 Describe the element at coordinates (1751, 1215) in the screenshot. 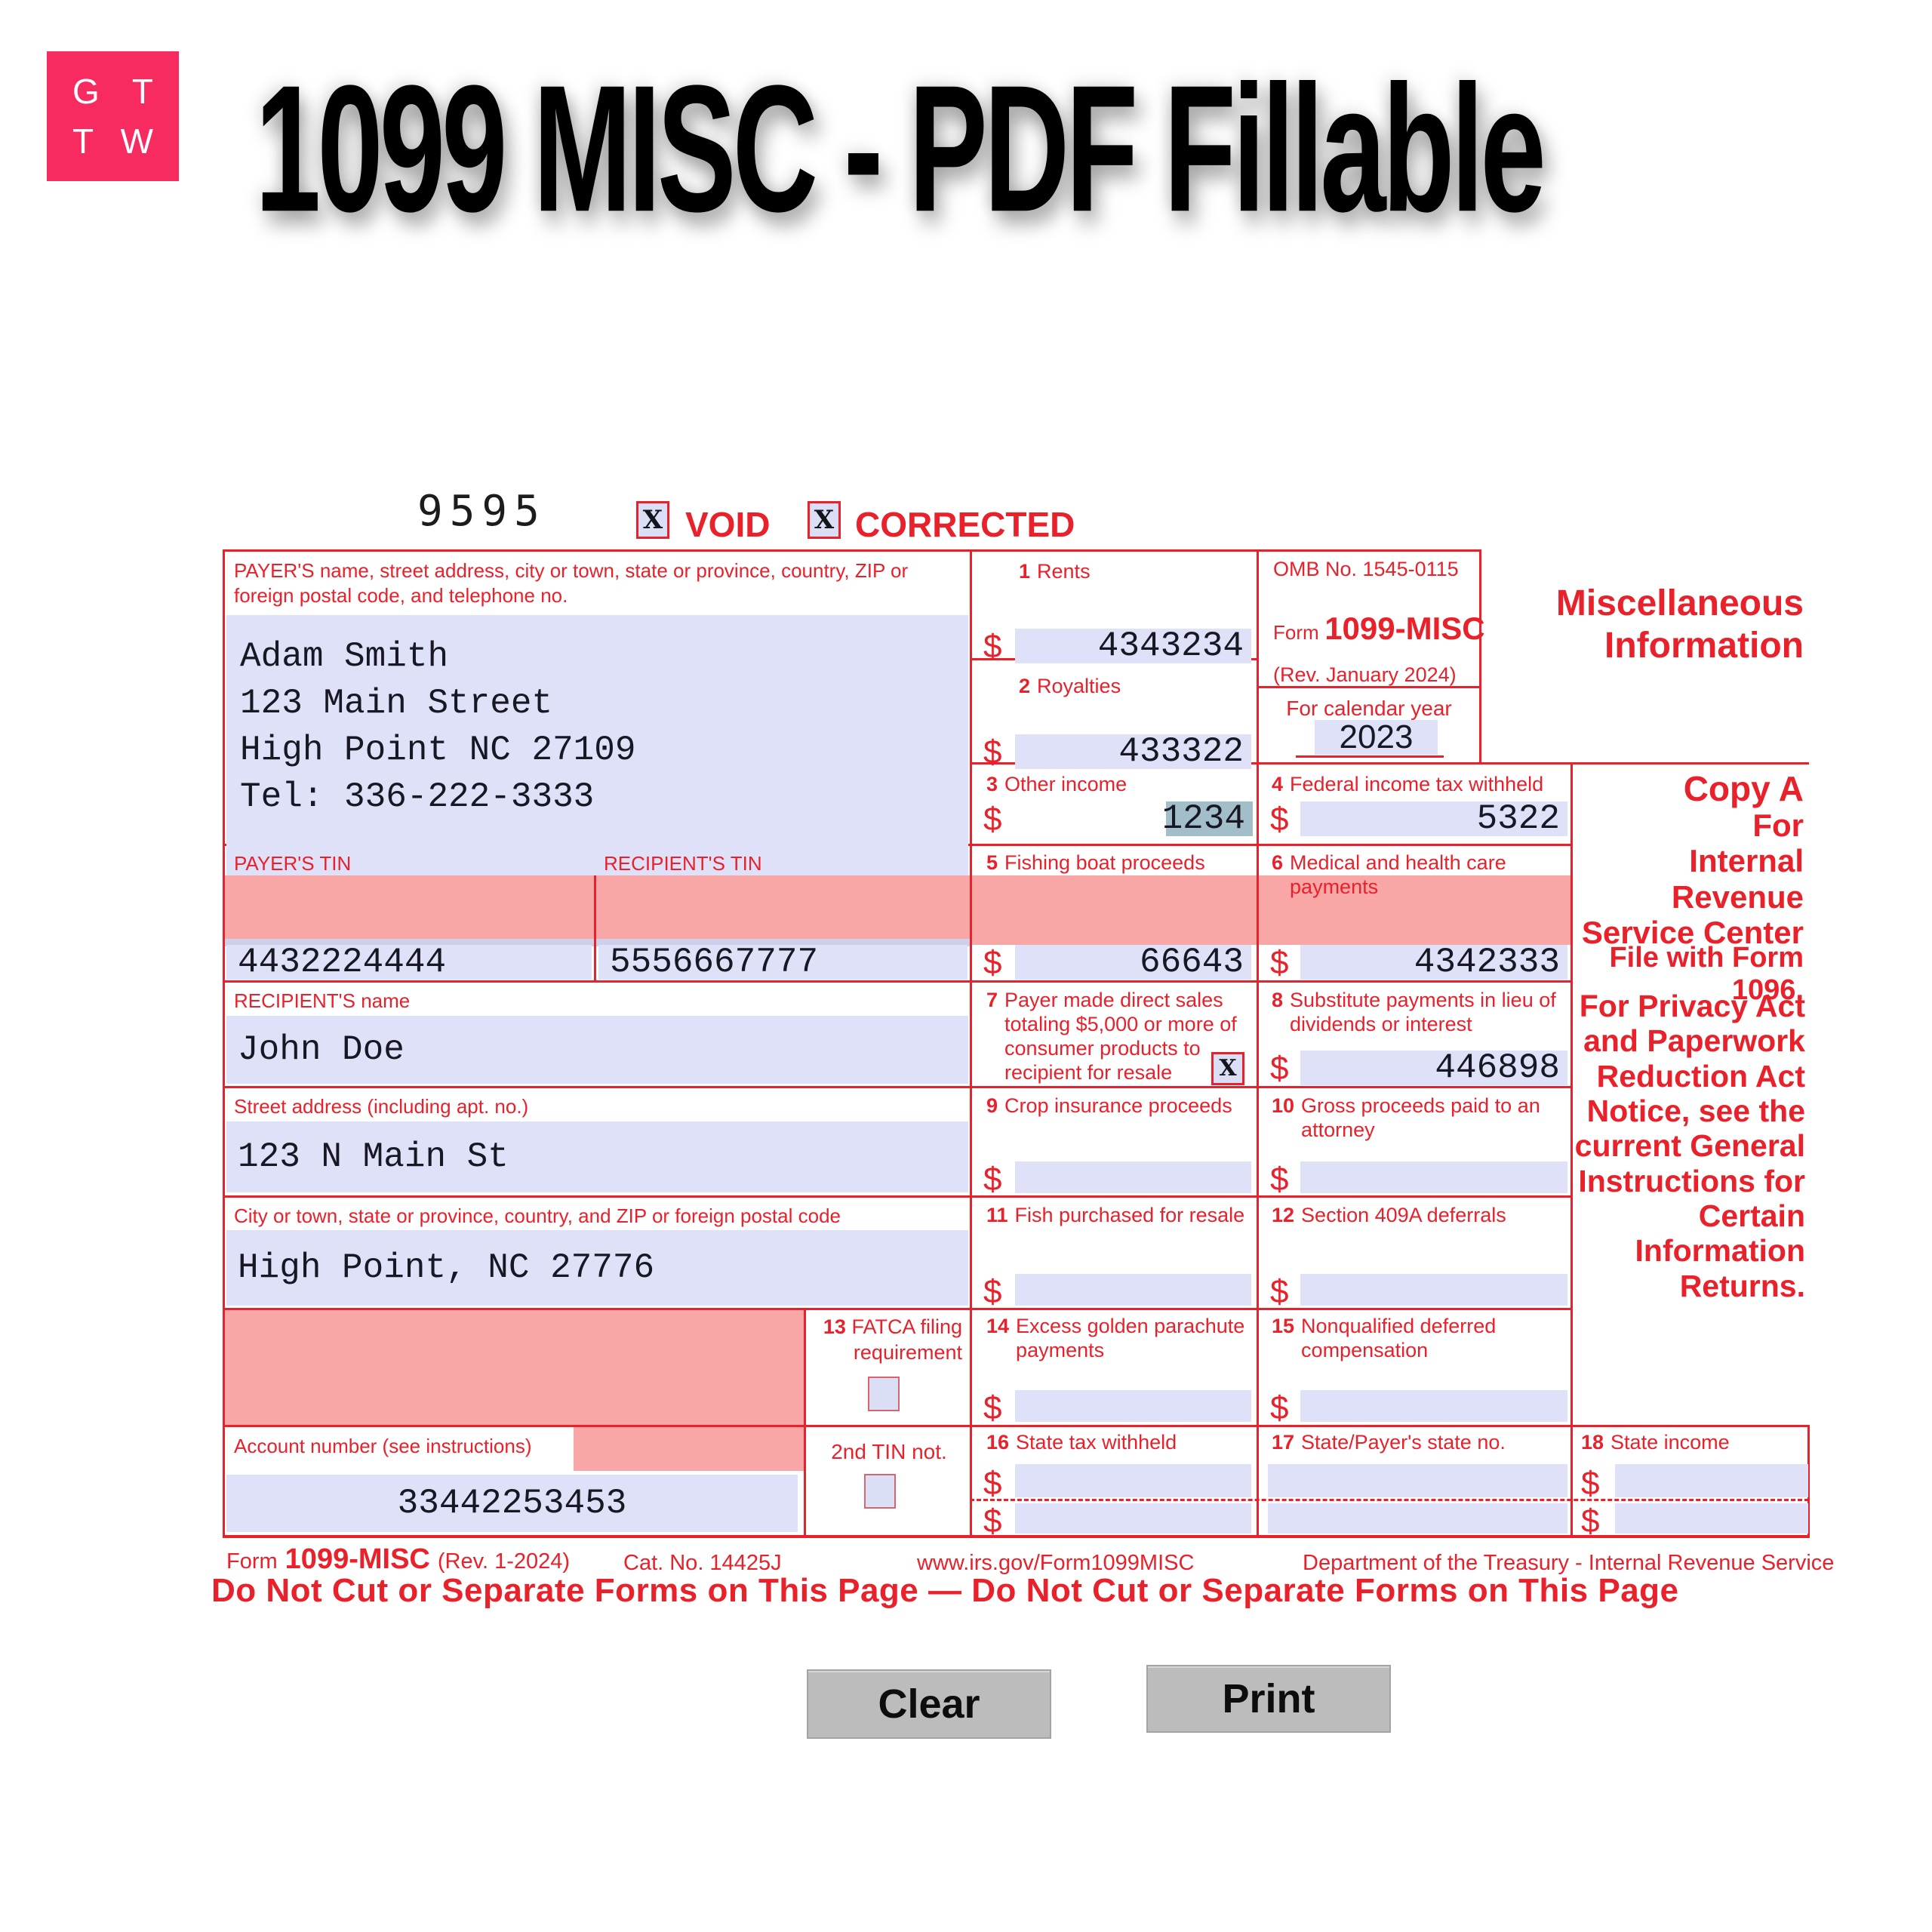

I see `privacy-line: Certain` at that location.